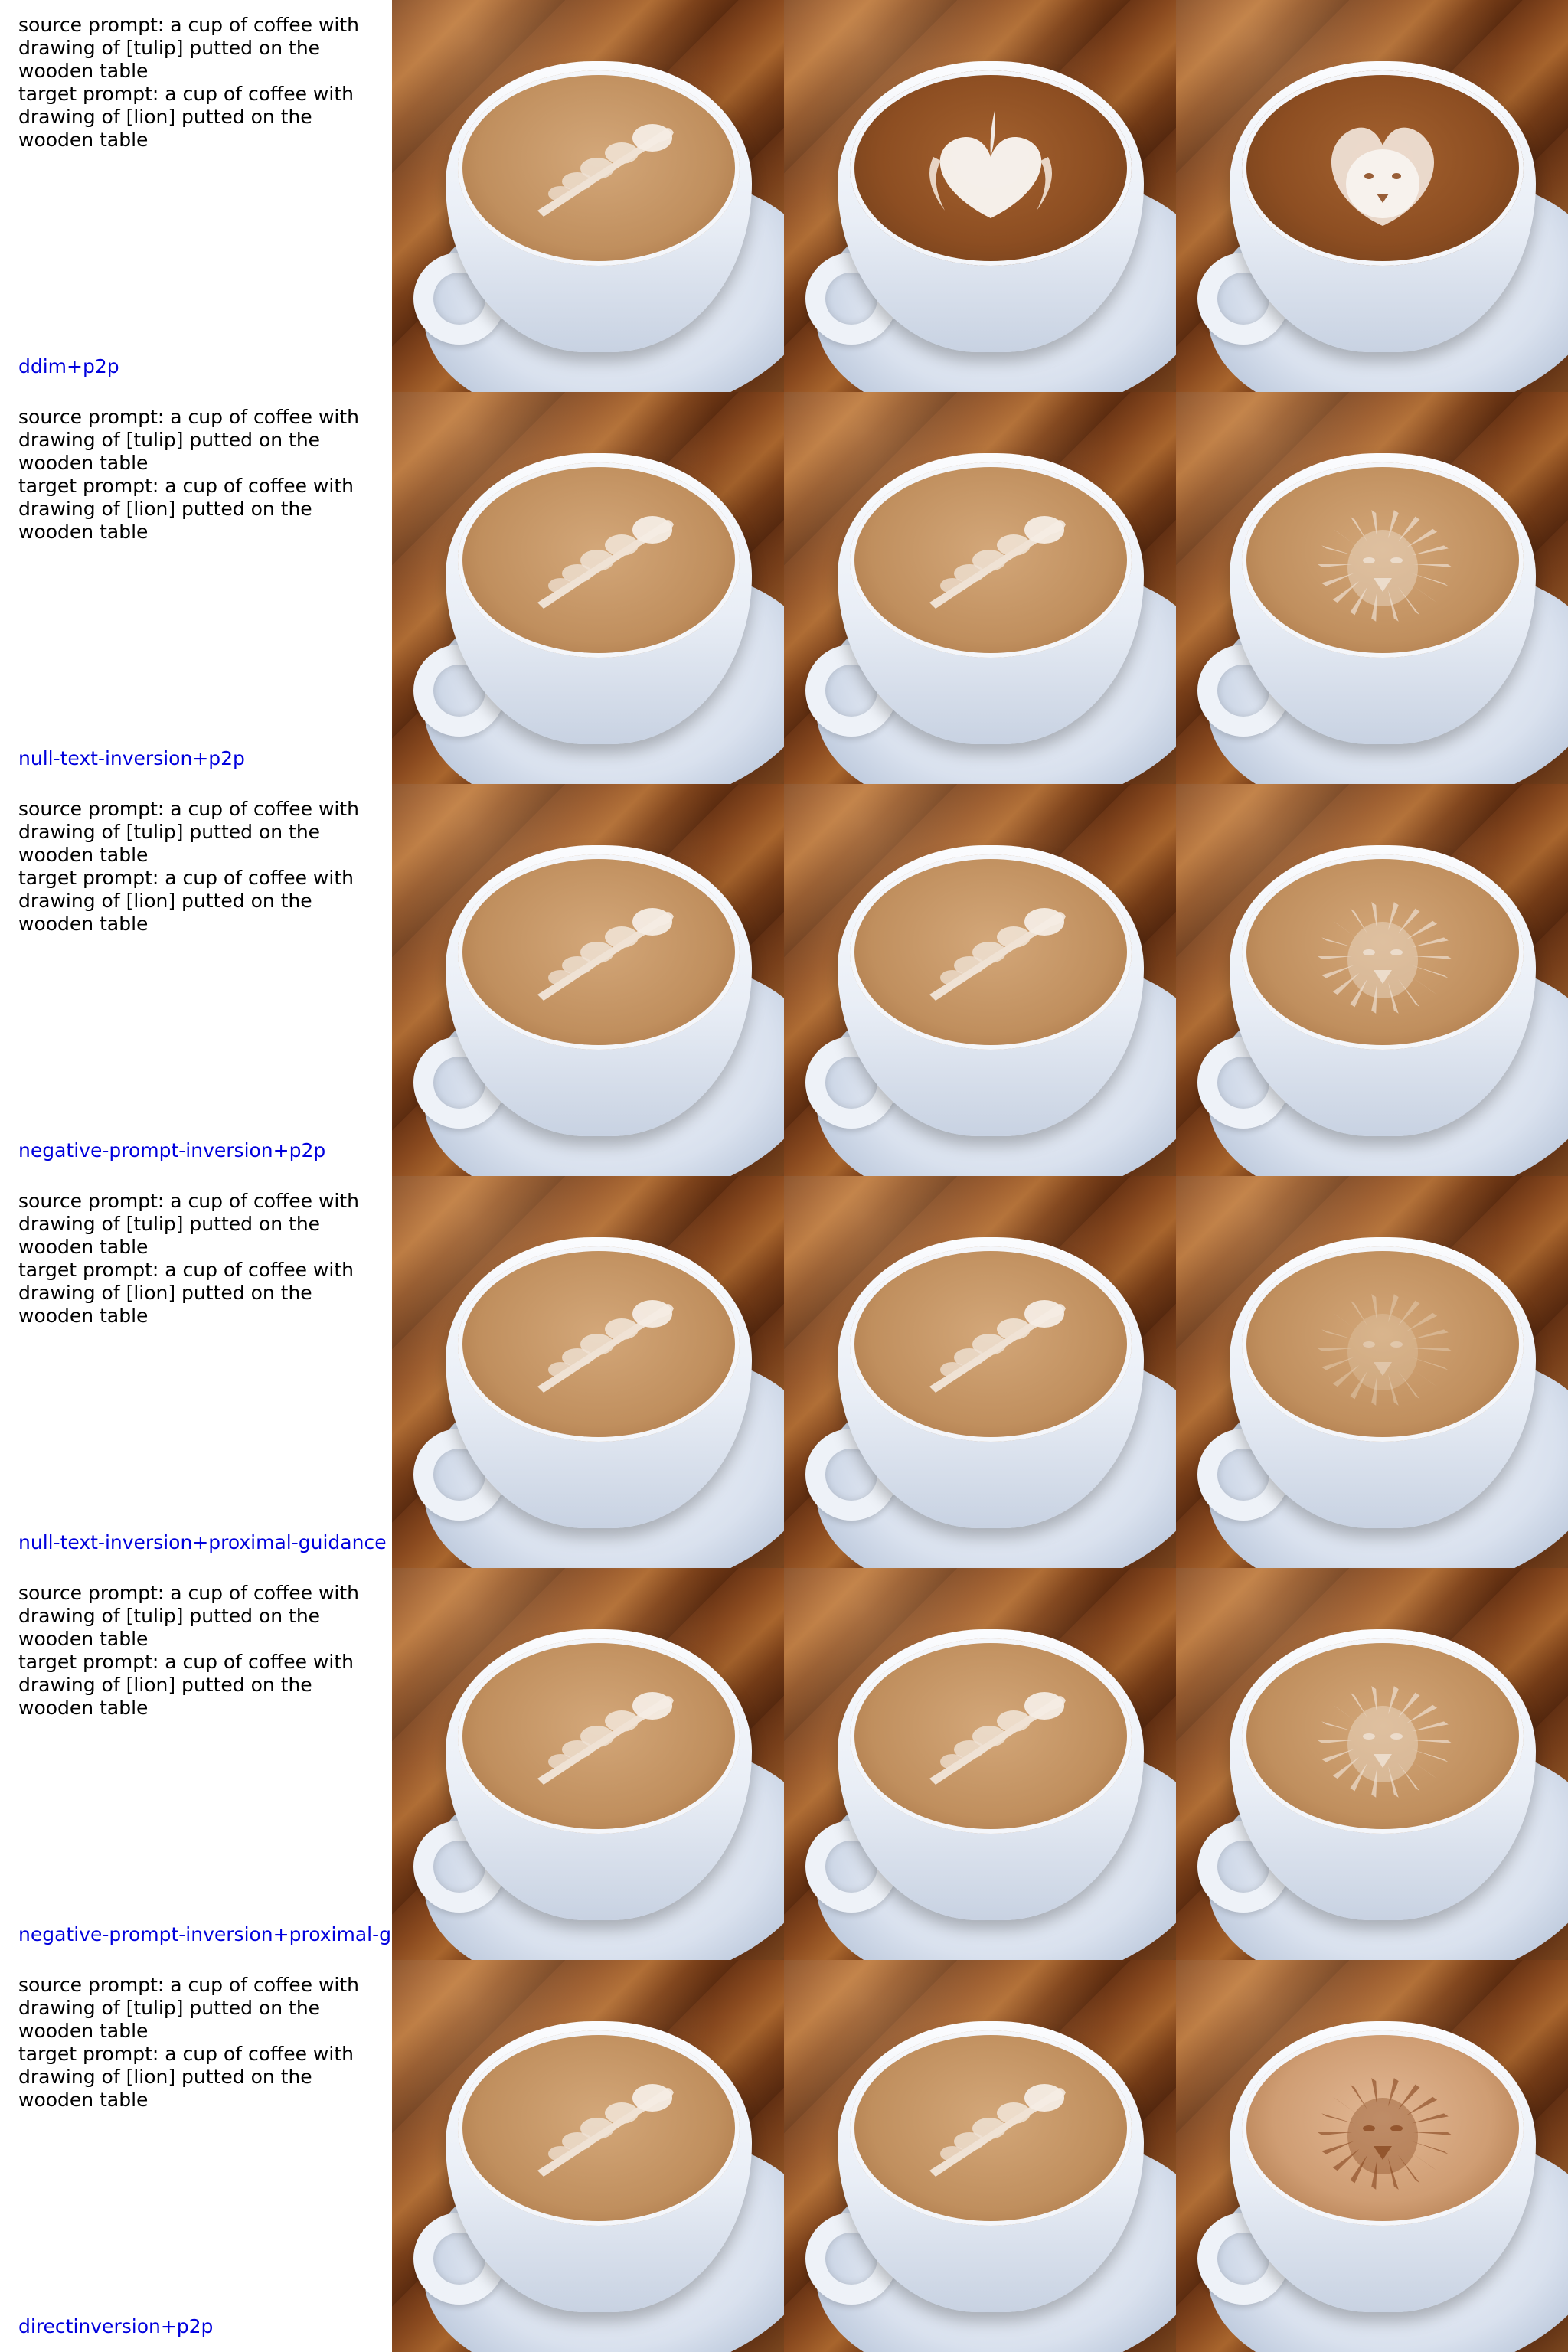 This screenshot has width=1568, height=2352. I want to click on latte-art-lion-dark, so click(1385, 2134).